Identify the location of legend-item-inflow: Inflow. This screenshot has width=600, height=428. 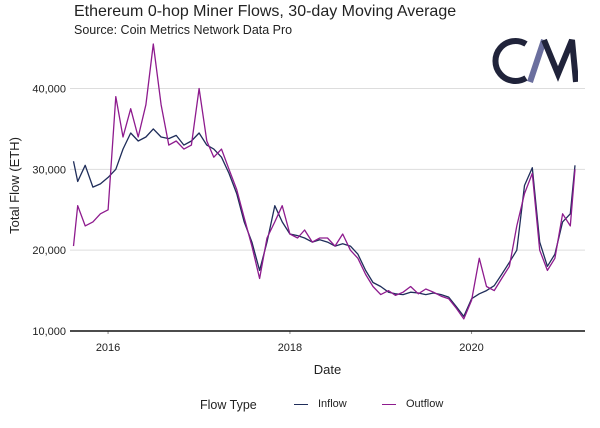
(320, 404).